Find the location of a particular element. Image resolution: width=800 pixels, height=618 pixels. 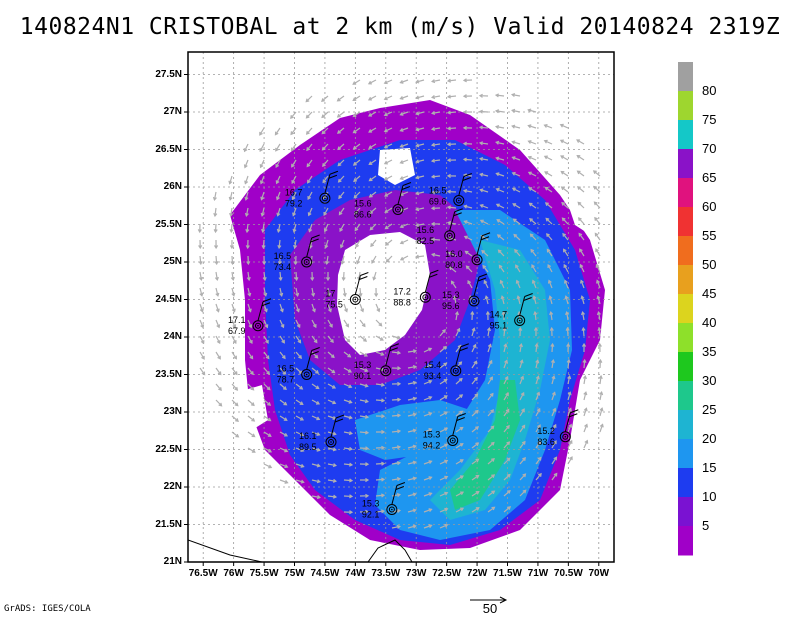

station-temp-label: 17.2 is located at coordinates (402, 291).